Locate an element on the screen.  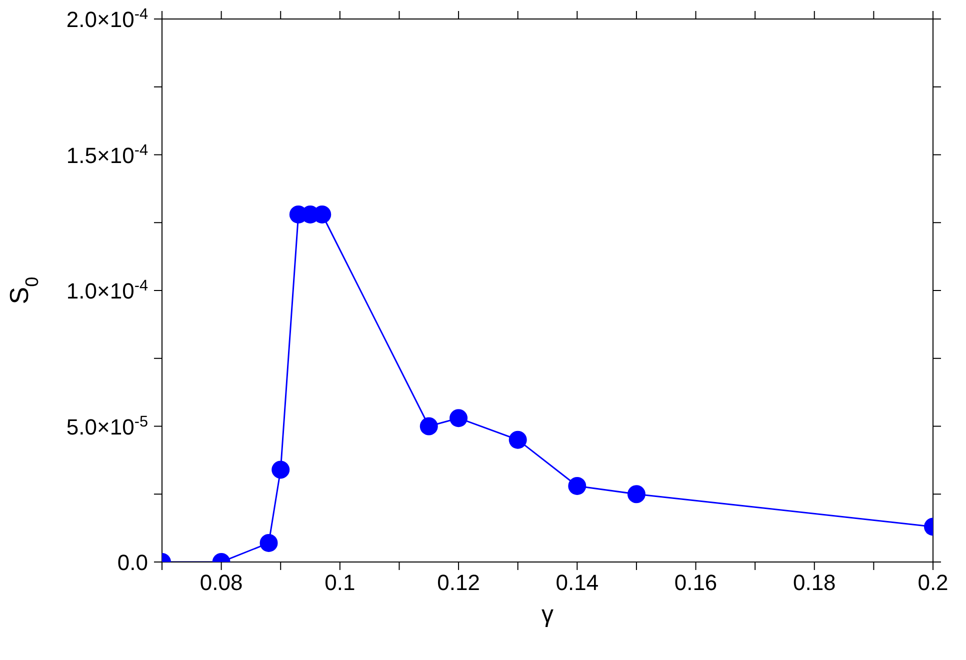
x-tick-label: 0.16 is located at coordinates (696, 582).